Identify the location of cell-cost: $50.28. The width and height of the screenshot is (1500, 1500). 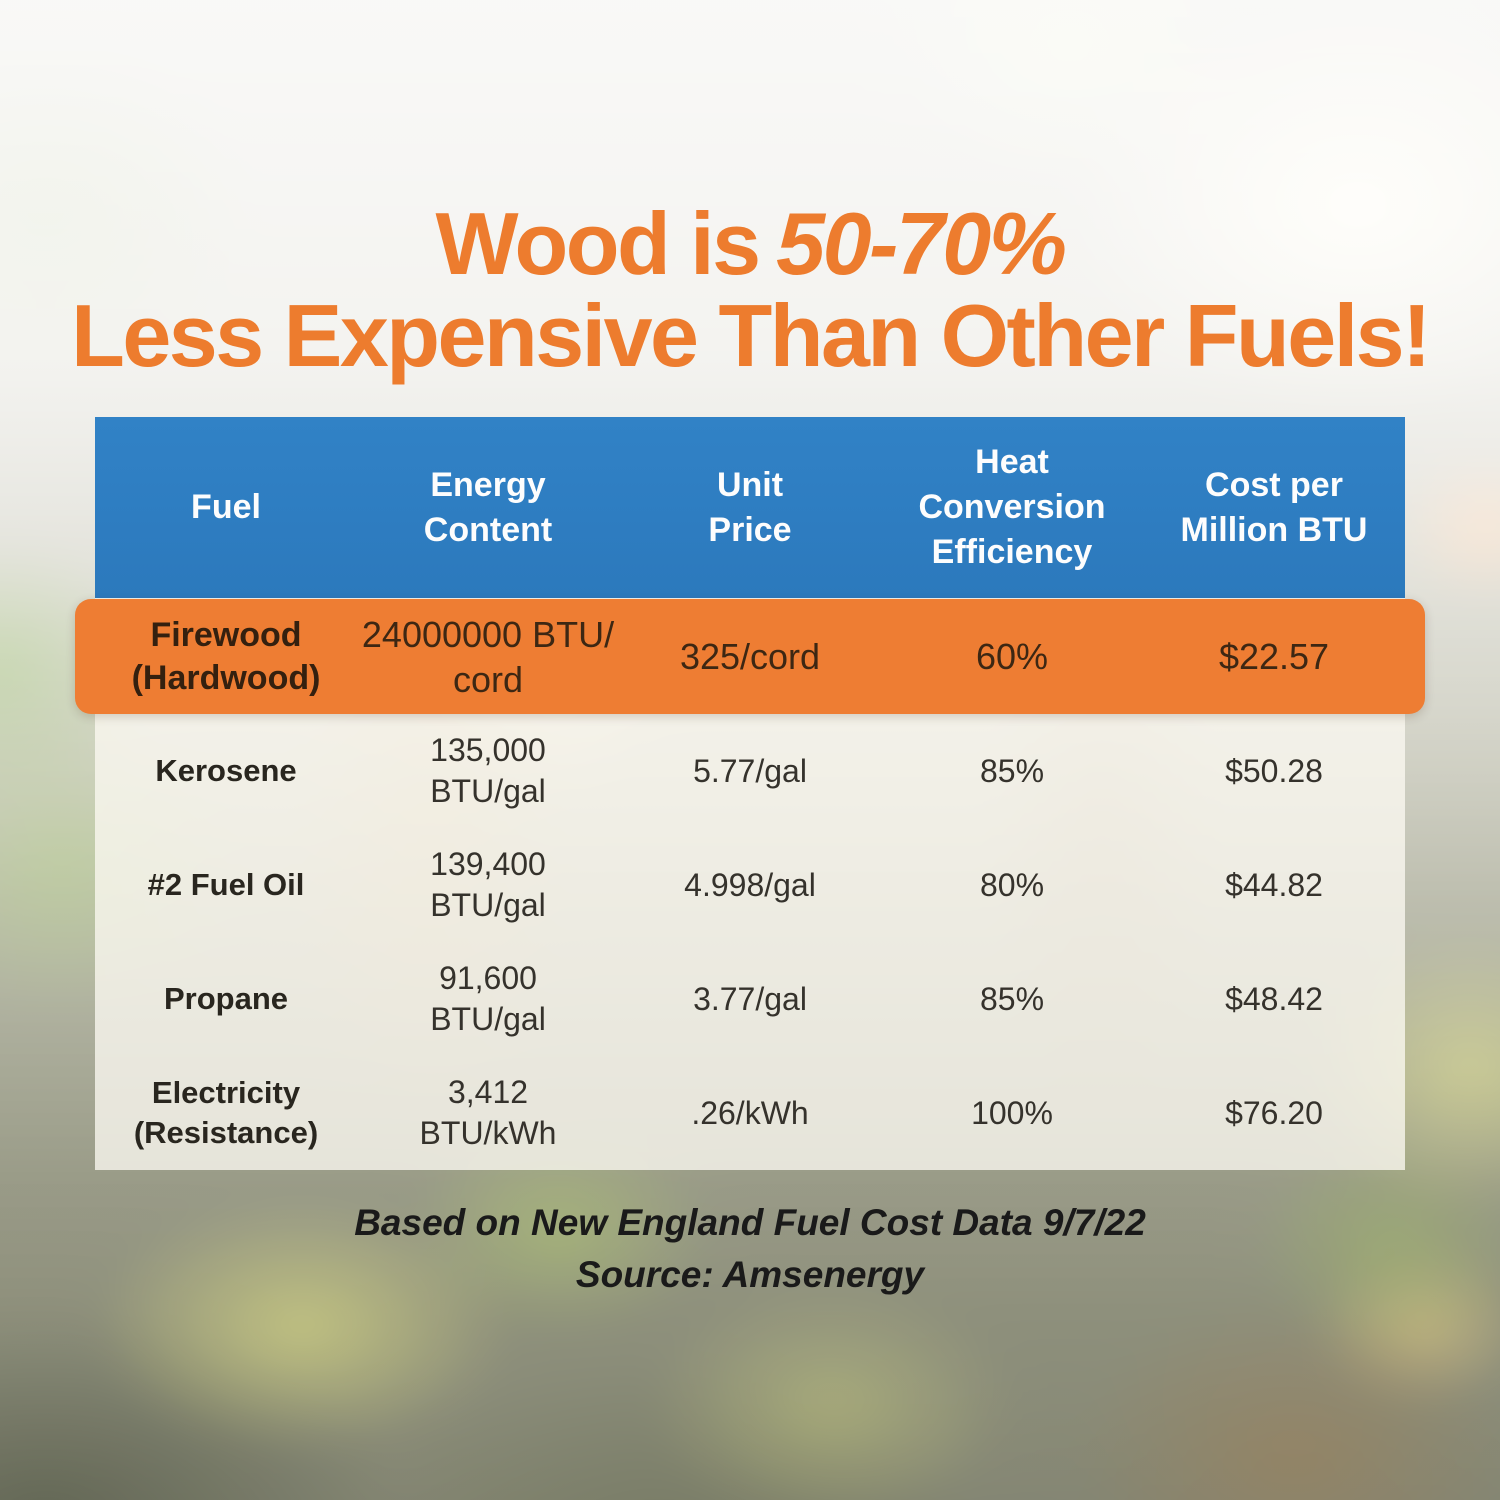
(1274, 770).